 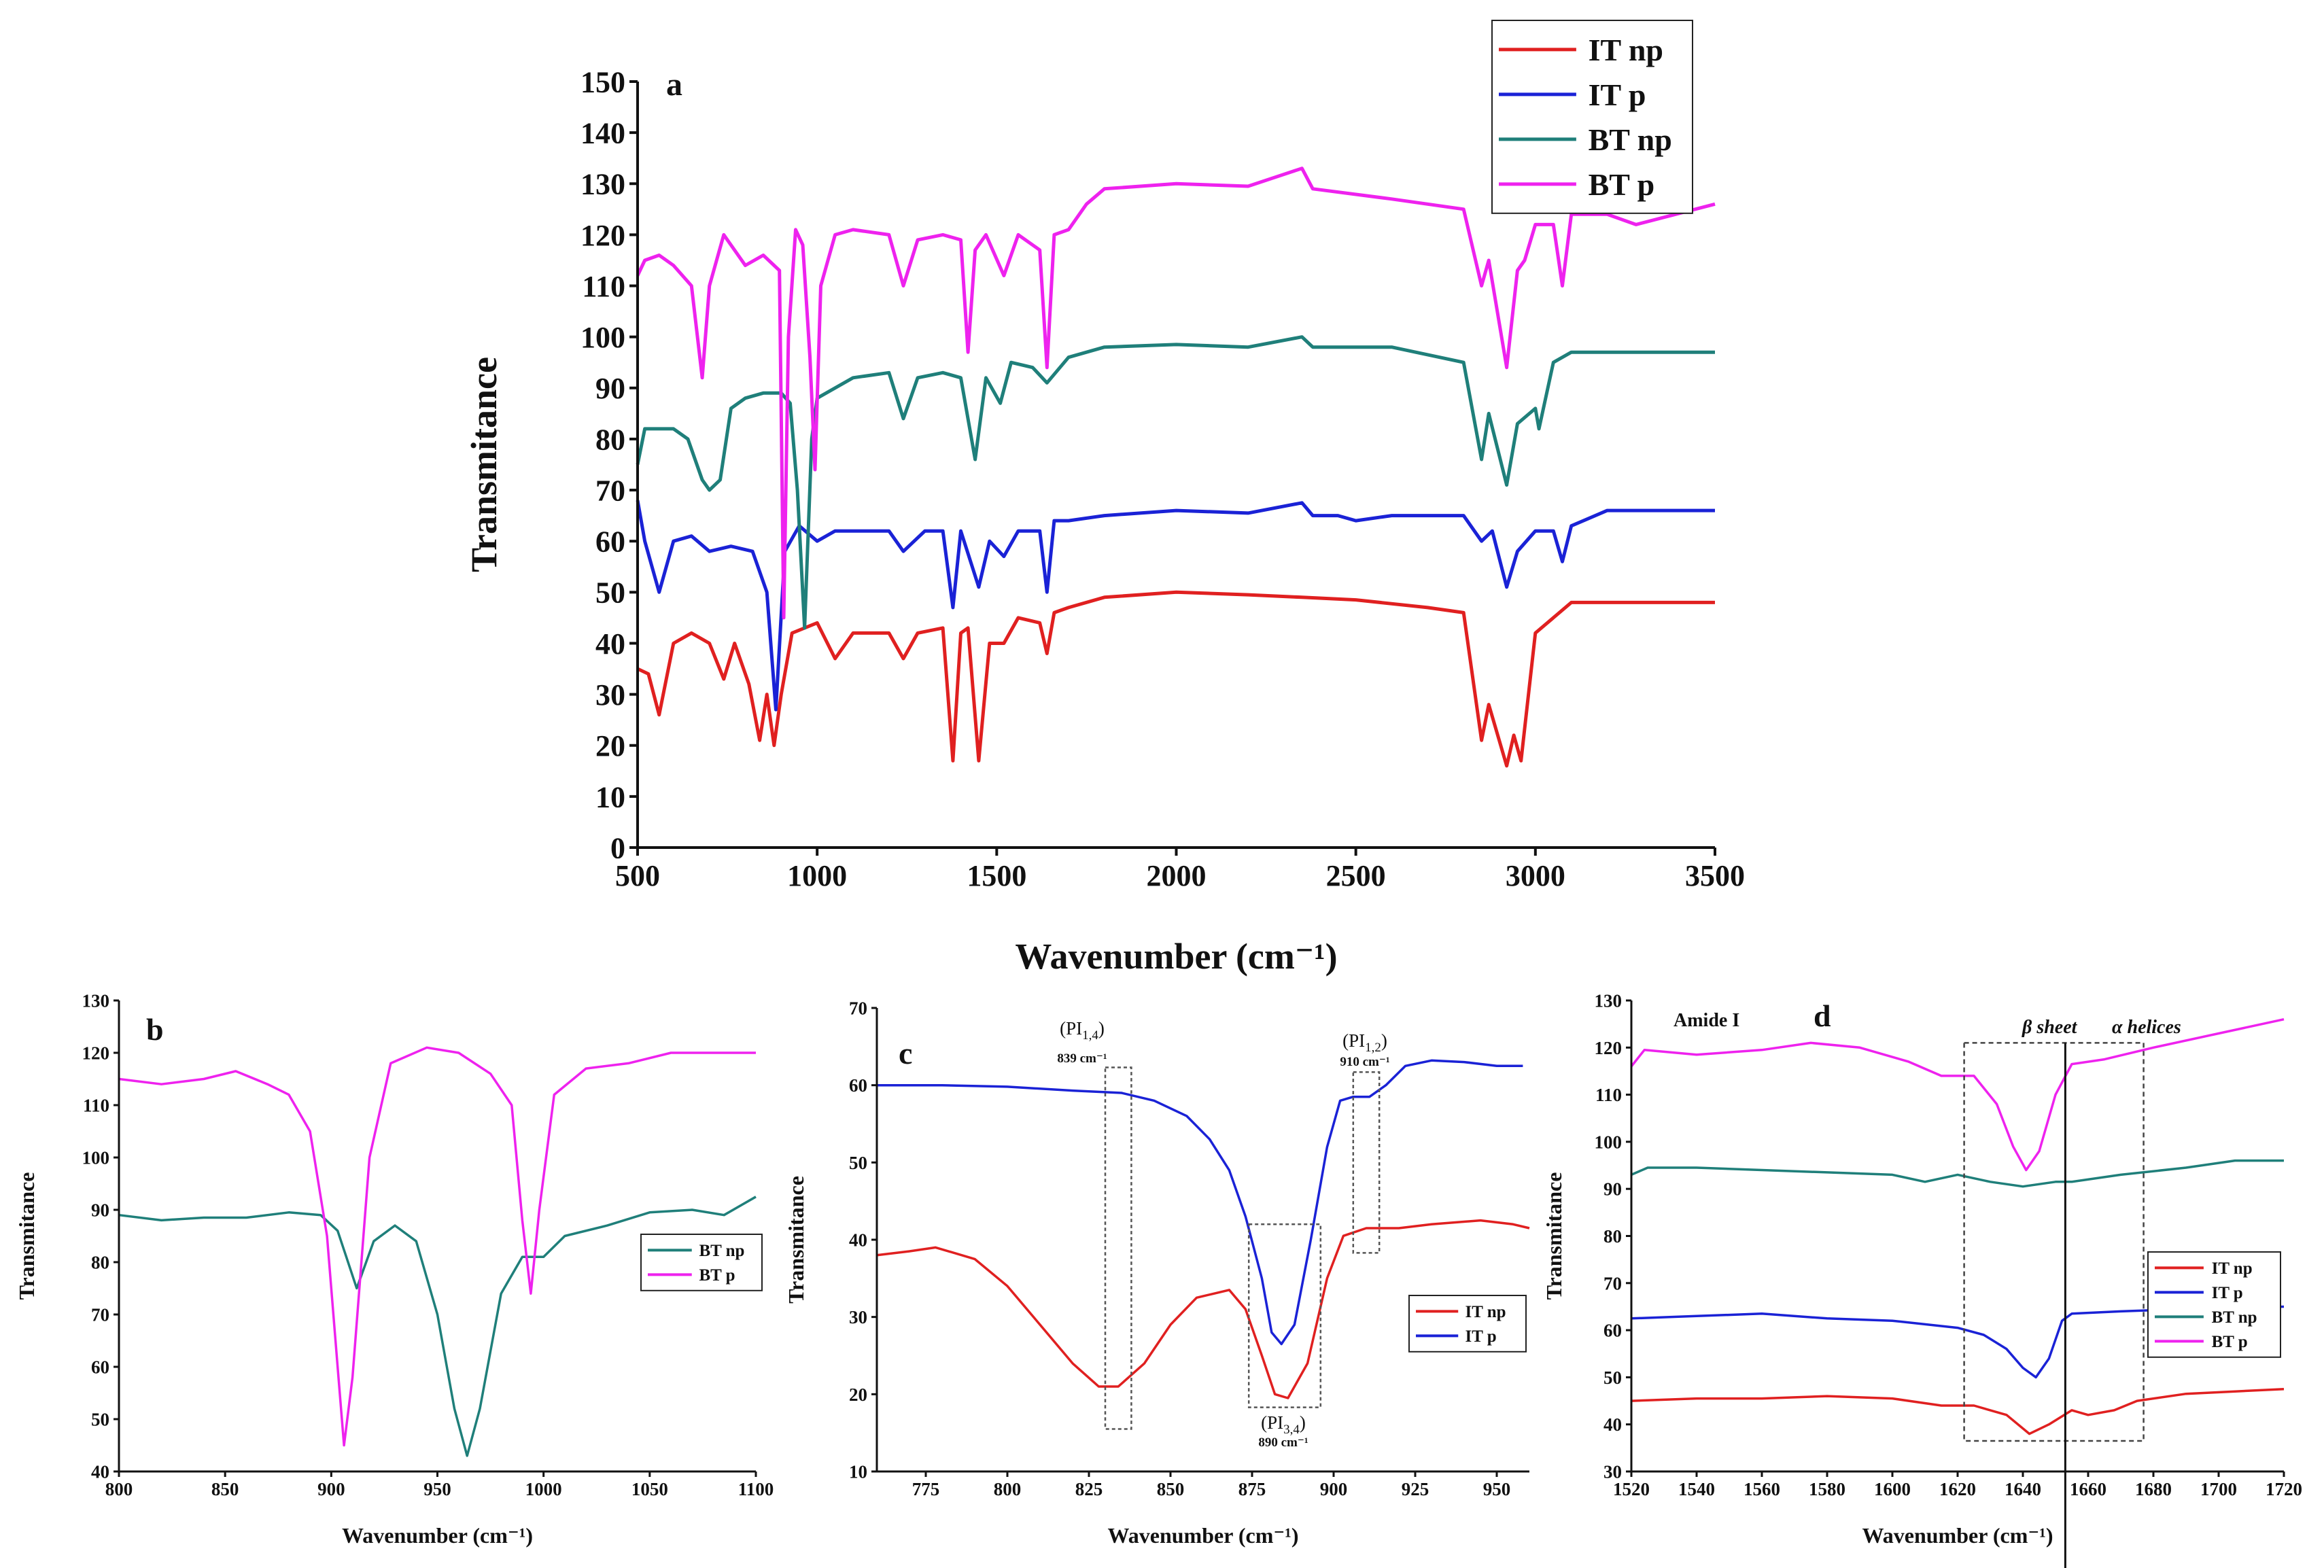 What do you see at coordinates (996, 875) in the screenshot?
I see `x-tick-label: 1500` at bounding box center [996, 875].